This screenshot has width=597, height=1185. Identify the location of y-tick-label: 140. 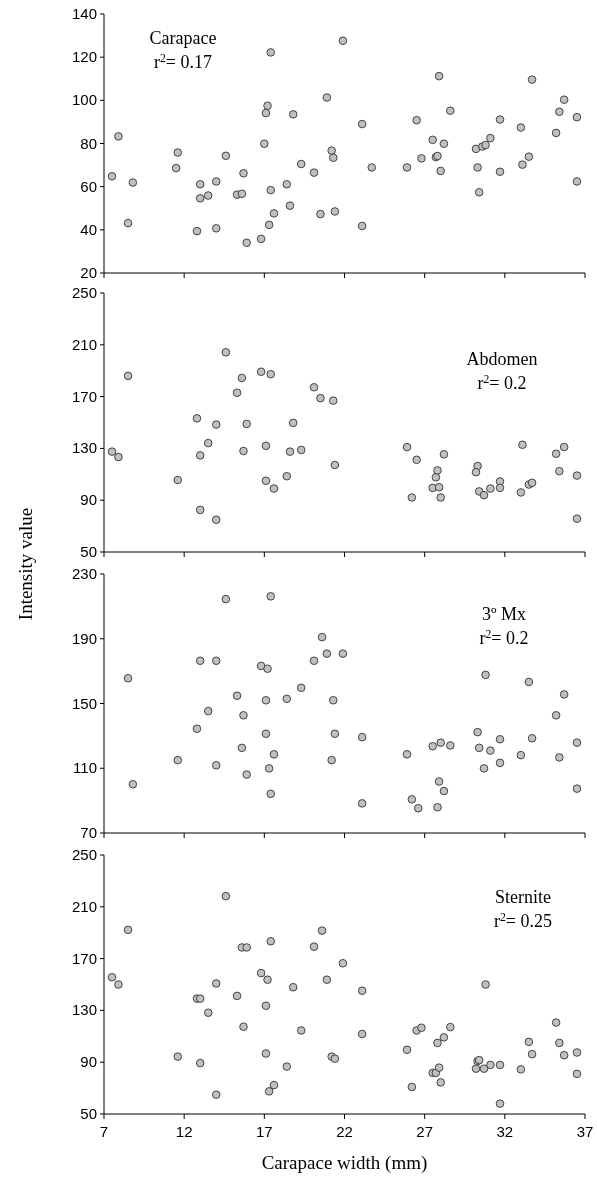
(84, 13).